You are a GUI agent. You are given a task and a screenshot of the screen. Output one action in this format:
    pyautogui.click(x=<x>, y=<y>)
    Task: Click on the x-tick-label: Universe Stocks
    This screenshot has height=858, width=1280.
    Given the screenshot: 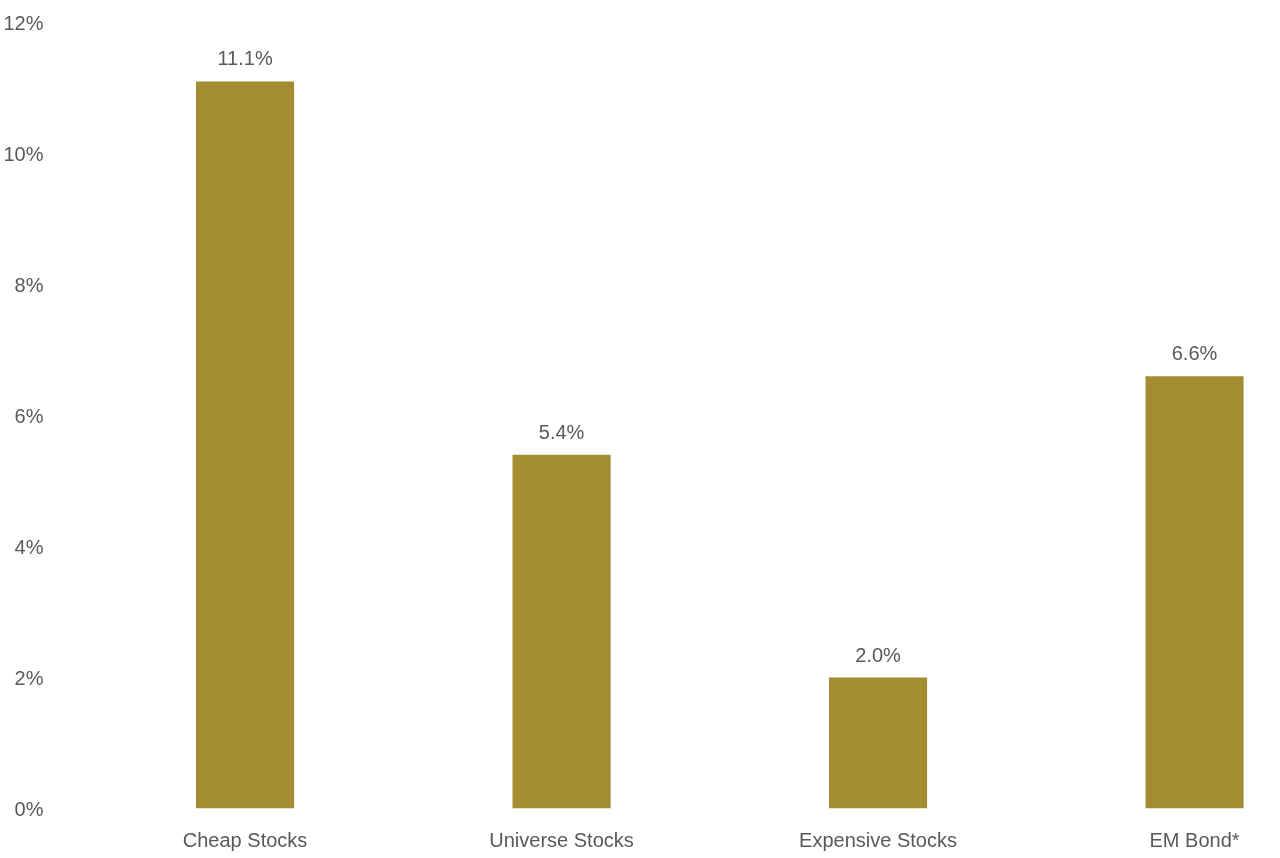 What is the action you would take?
    pyautogui.click(x=561, y=839)
    